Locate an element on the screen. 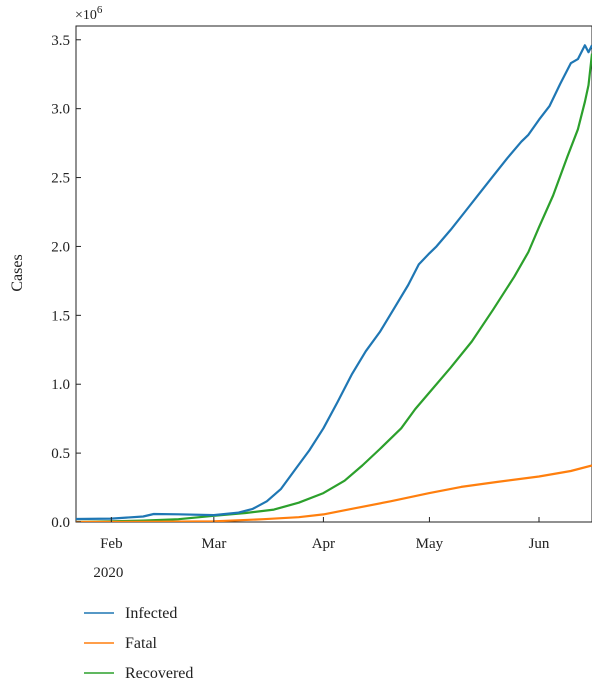  x-tick-label: May is located at coordinates (430, 544).